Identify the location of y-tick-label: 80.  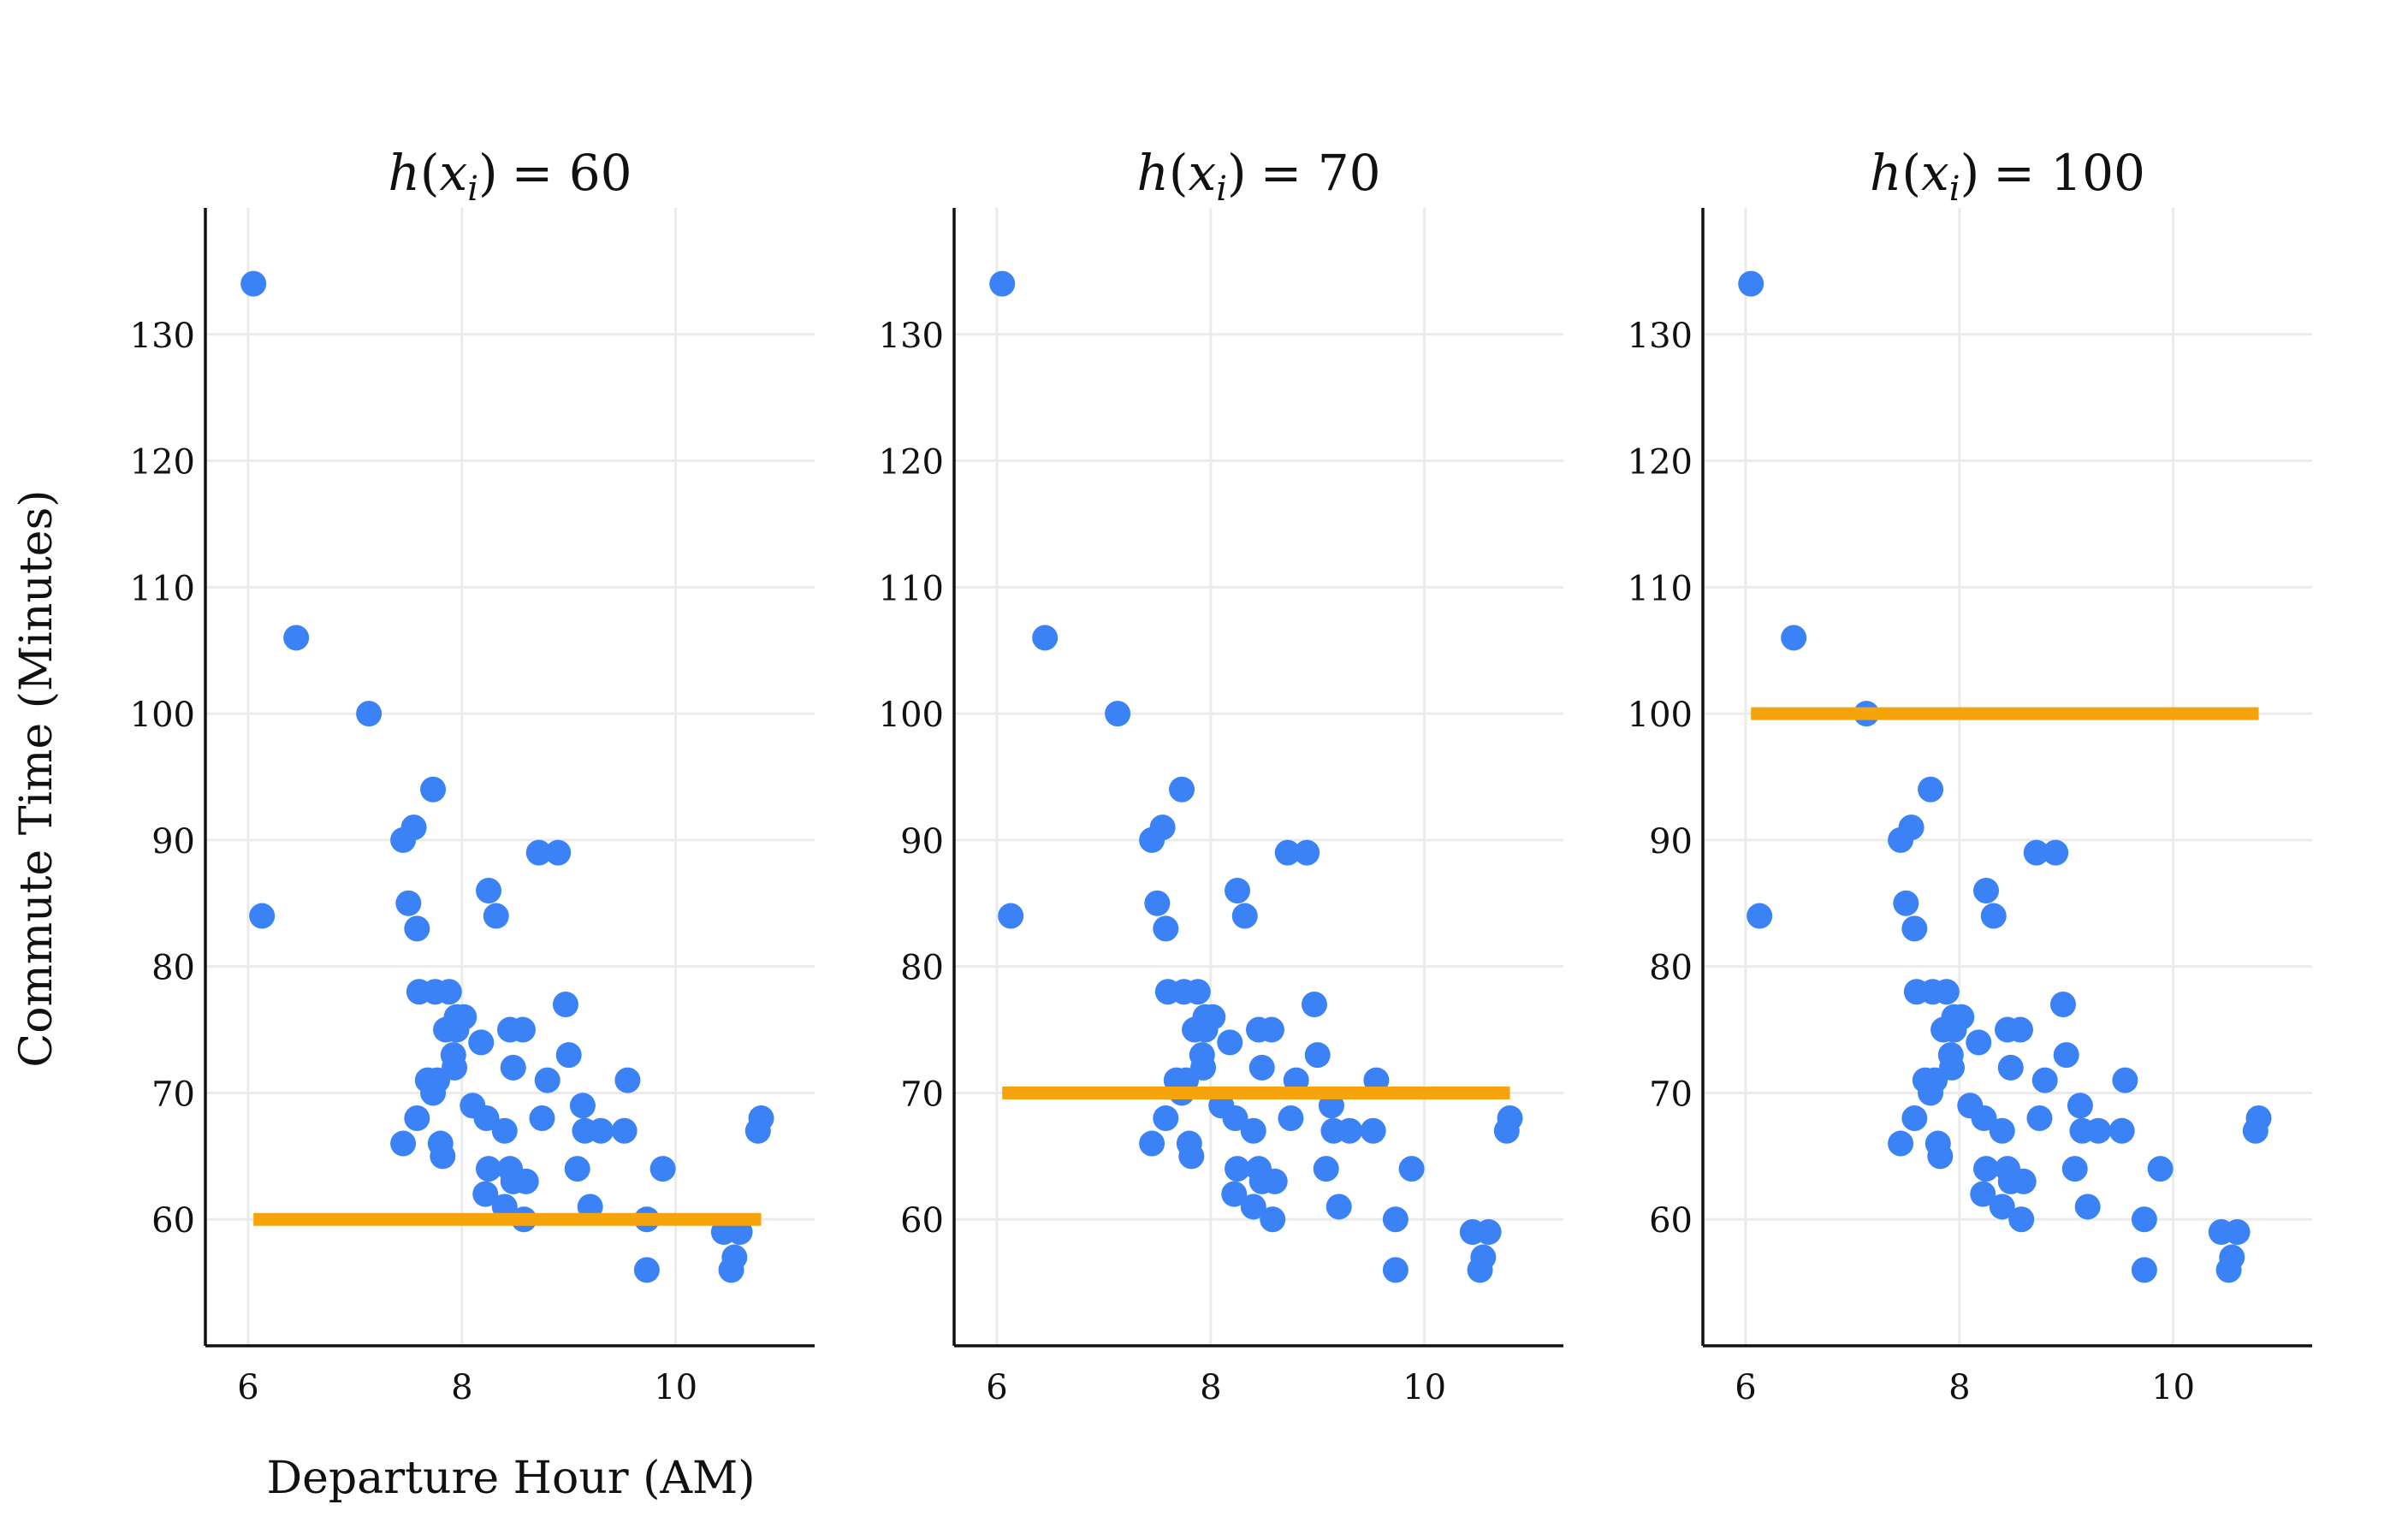
(922, 968).